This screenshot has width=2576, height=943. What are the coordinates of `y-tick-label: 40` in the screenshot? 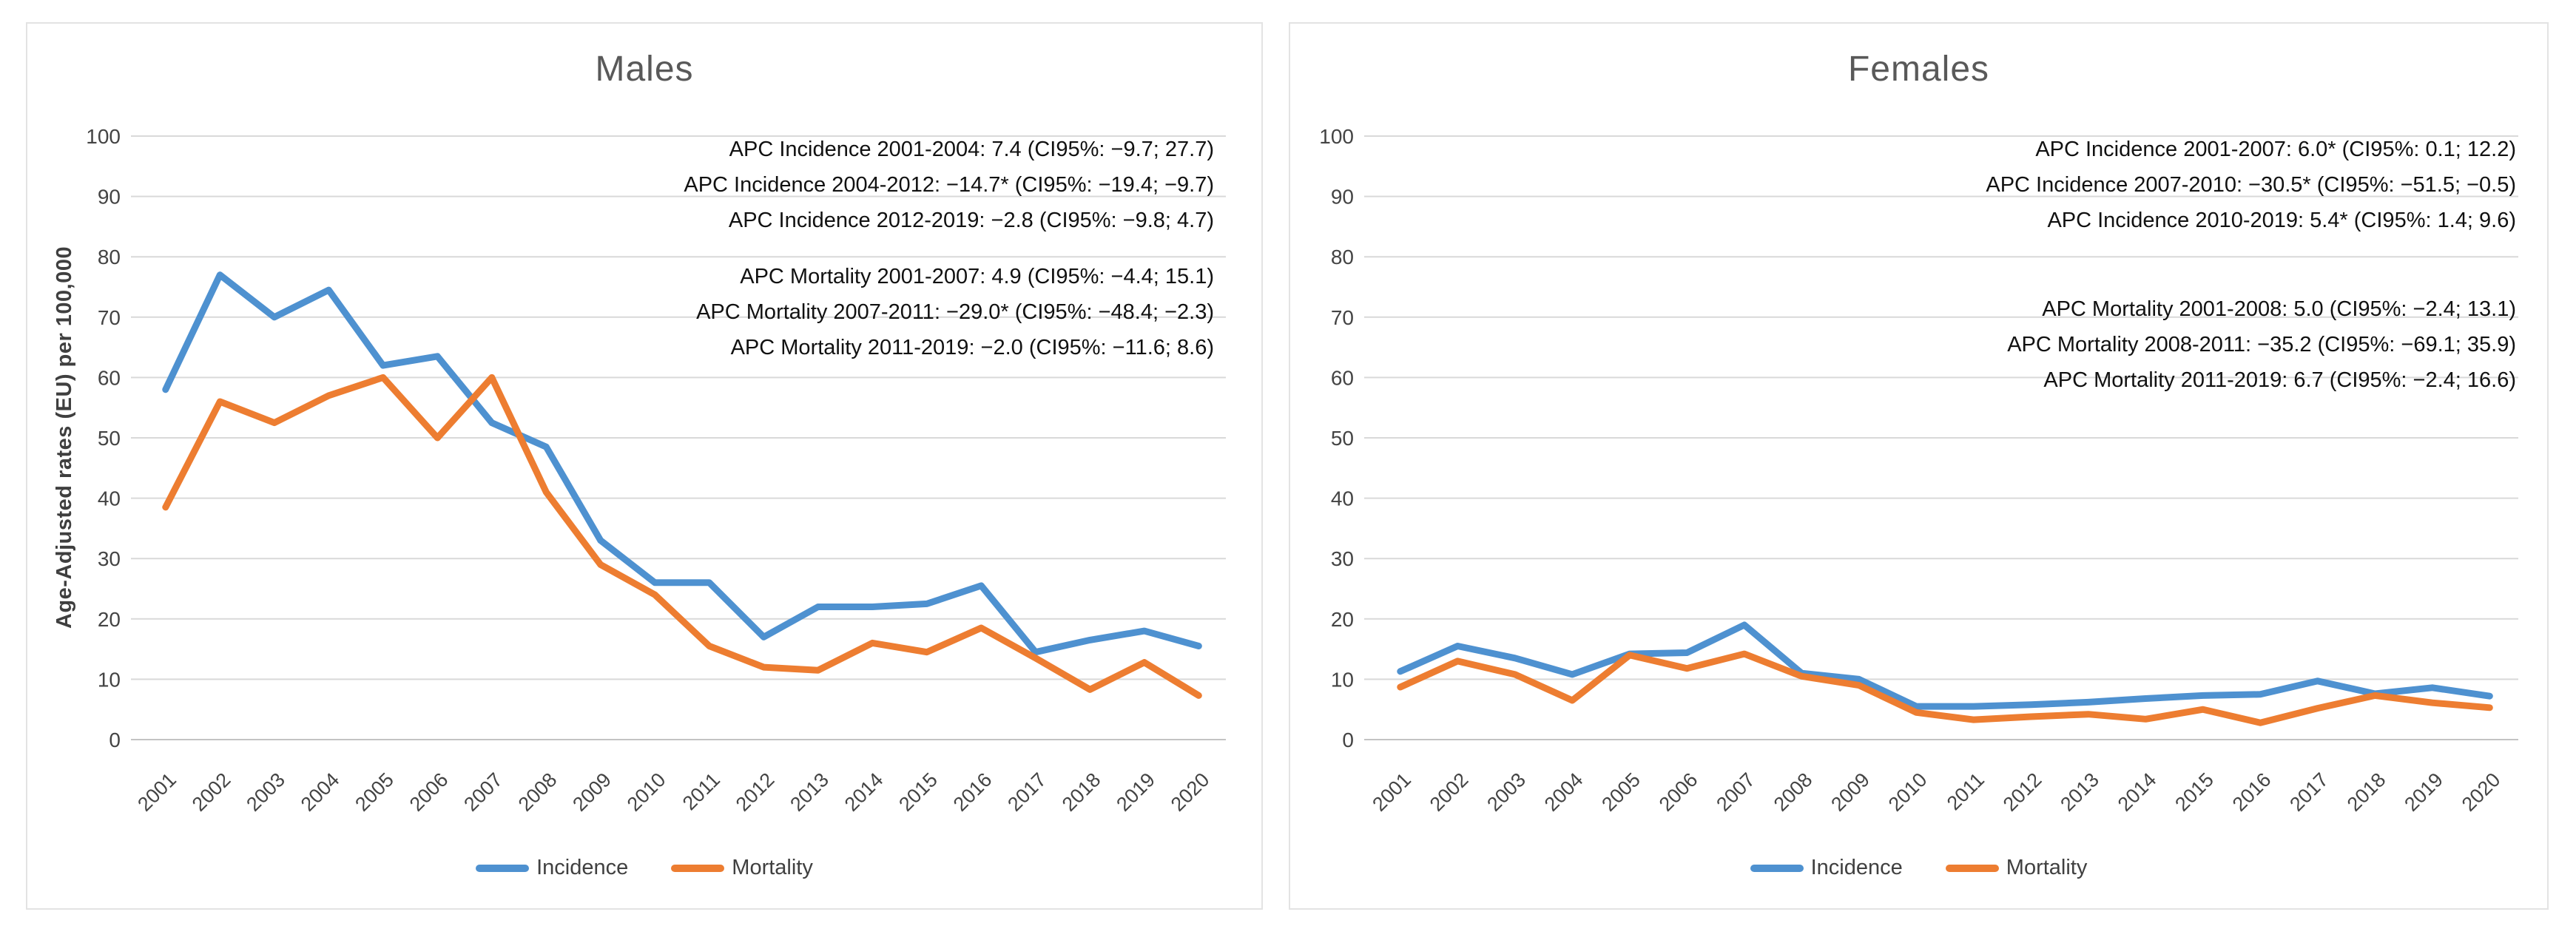 It's located at (109, 499).